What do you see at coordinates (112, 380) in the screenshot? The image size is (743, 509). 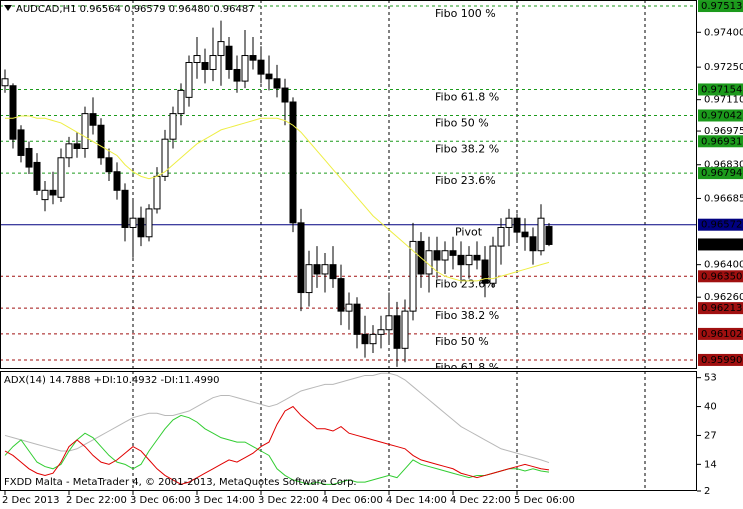 I see `indicator-title: ADX(14) 14.7888 +DI:10.4932 -DI:11.4990` at bounding box center [112, 380].